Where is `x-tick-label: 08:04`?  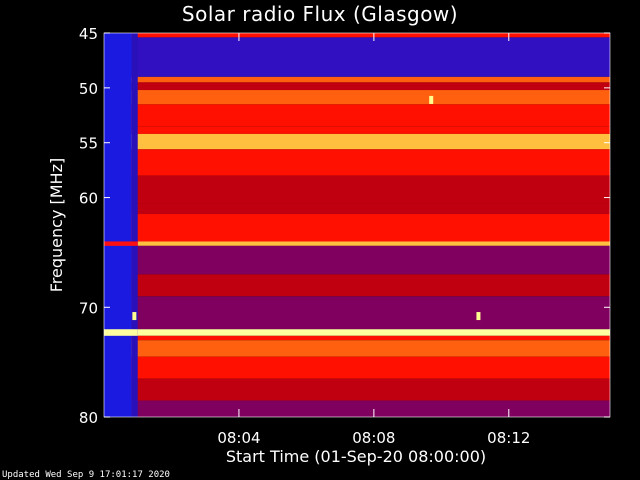
x-tick-label: 08:04 is located at coordinates (238, 438).